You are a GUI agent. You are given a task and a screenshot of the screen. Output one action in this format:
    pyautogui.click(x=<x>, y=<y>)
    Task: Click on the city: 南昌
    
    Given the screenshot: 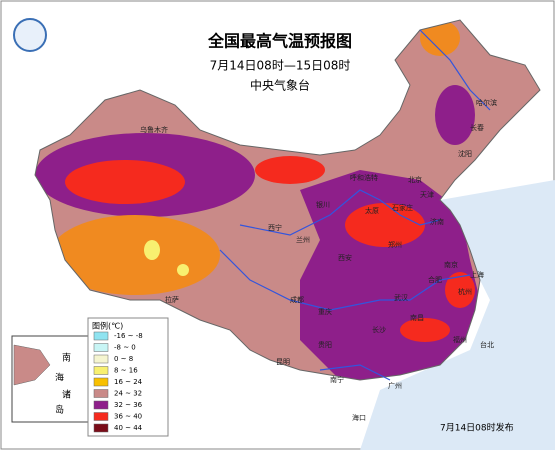 What is the action you would take?
    pyautogui.click(x=417, y=317)
    